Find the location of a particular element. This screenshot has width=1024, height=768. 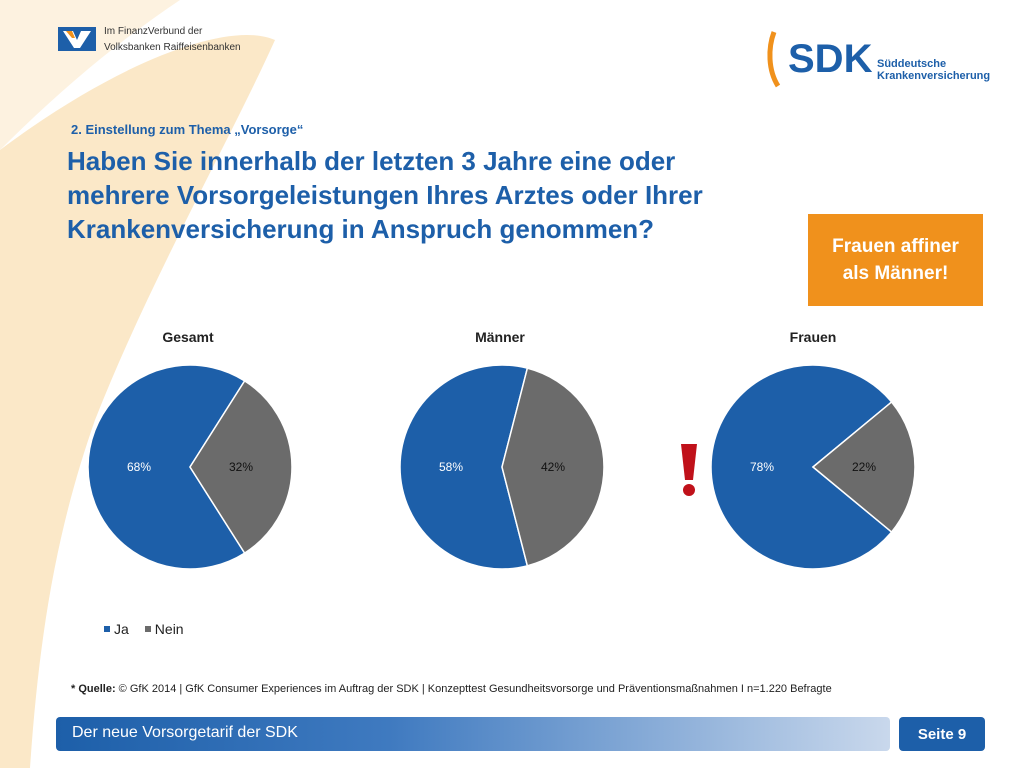

vr-logo-icon is located at coordinates (77, 39).